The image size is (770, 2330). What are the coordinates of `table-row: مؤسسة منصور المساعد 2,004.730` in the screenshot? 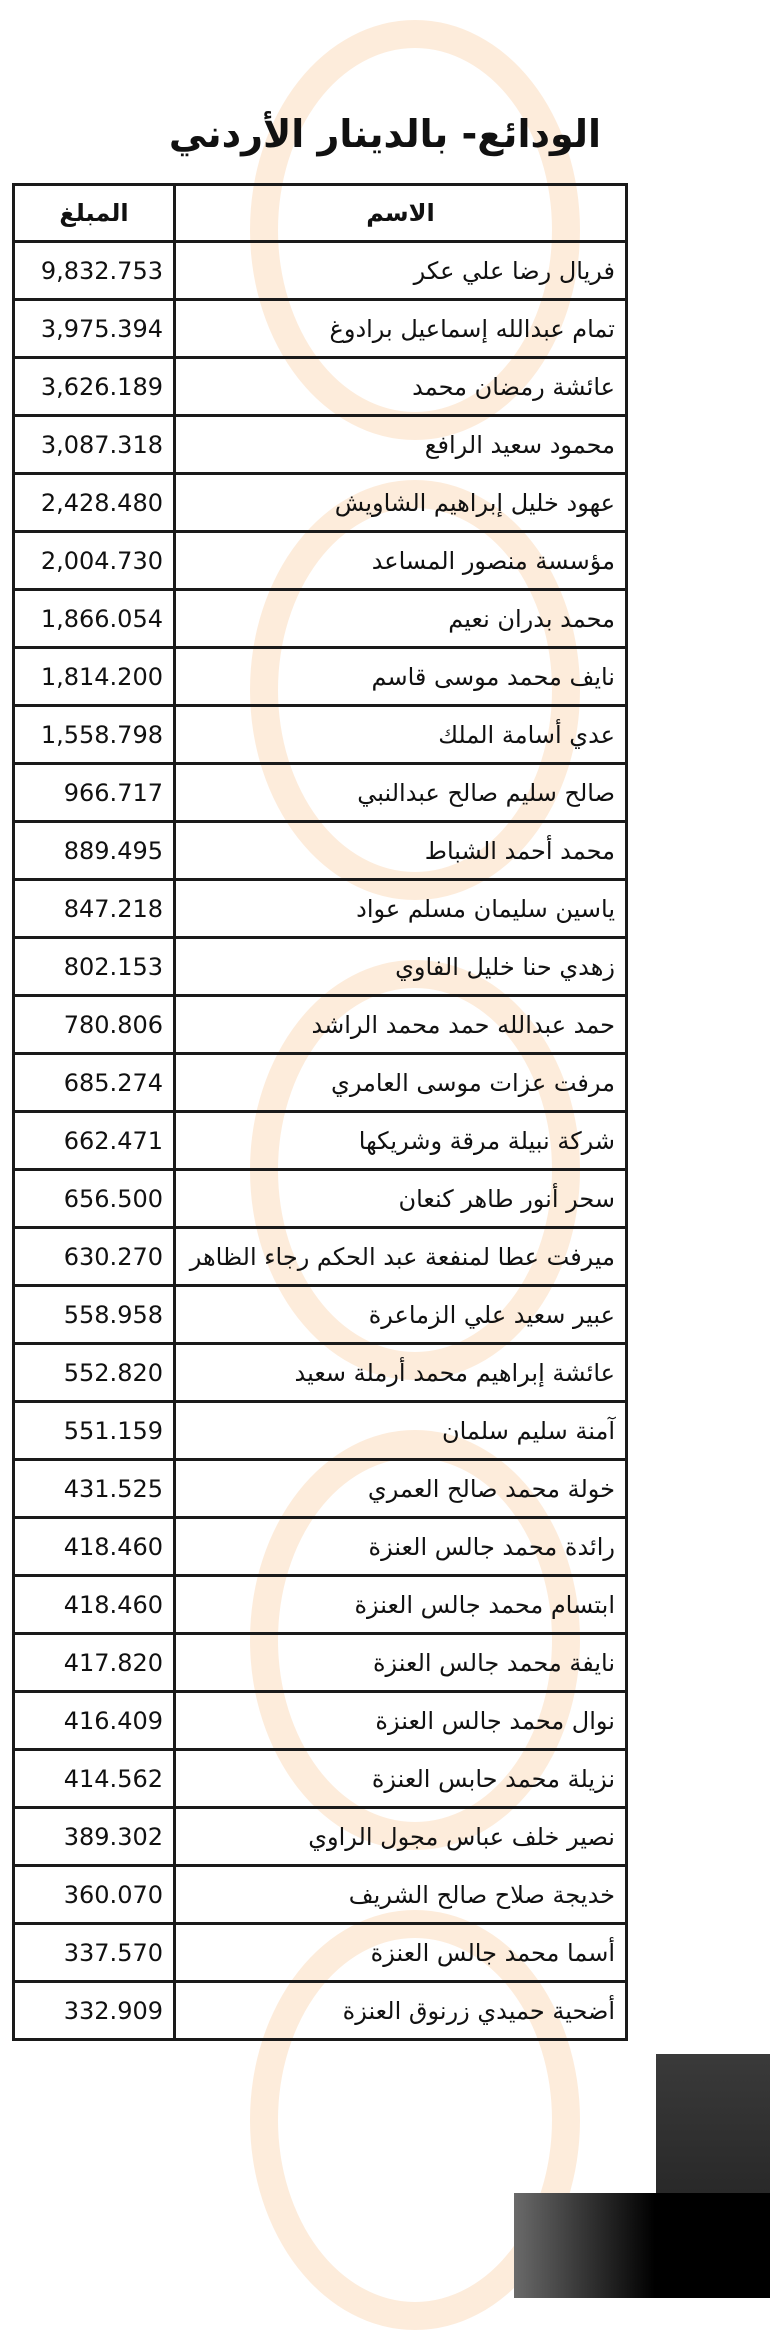 It's located at (320, 560).